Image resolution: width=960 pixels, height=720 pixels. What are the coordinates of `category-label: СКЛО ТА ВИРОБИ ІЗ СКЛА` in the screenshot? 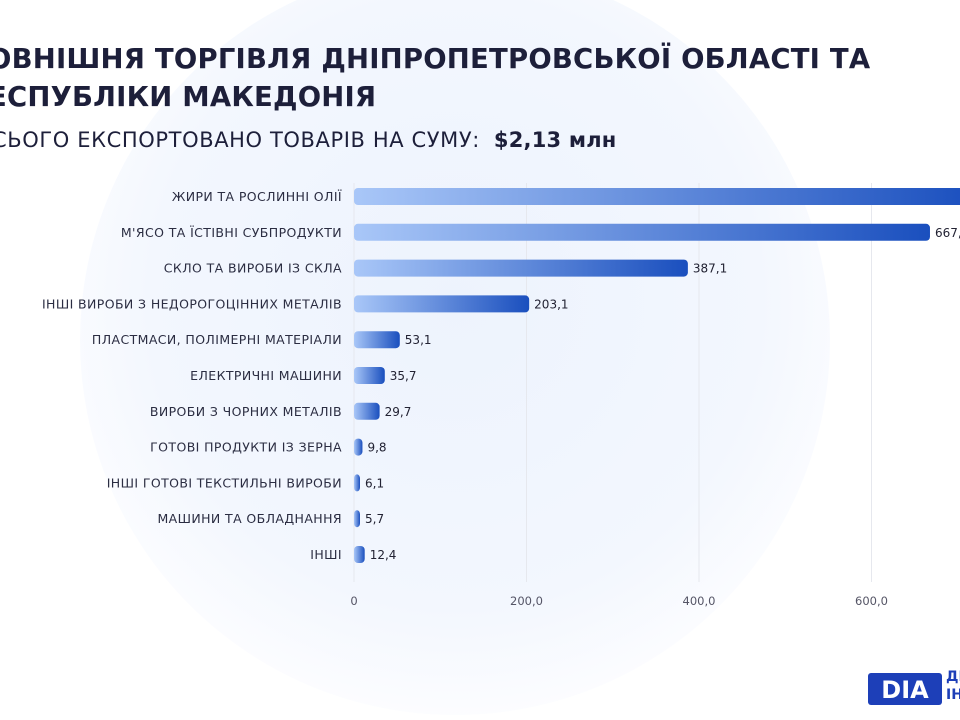 It's located at (253, 268).